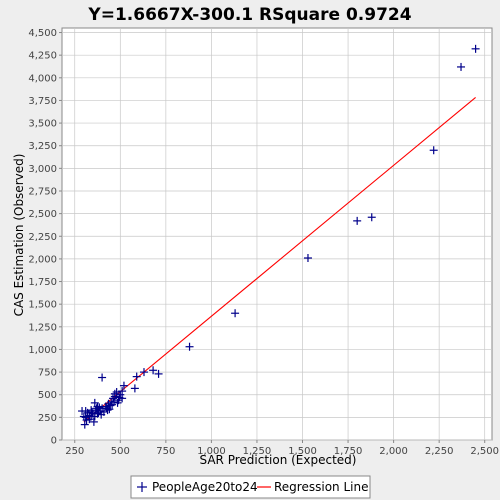 This screenshot has width=500, height=500. Describe the element at coordinates (278, 460) in the screenshot. I see `x-axis-label: SAR Prediction (Expected)` at that location.